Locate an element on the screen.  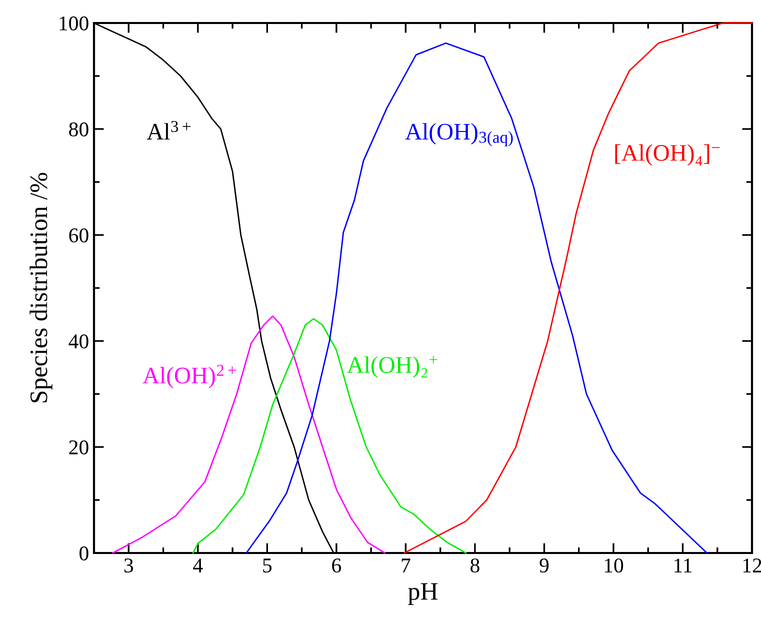
y-tick-label: 40 is located at coordinates (78, 341).